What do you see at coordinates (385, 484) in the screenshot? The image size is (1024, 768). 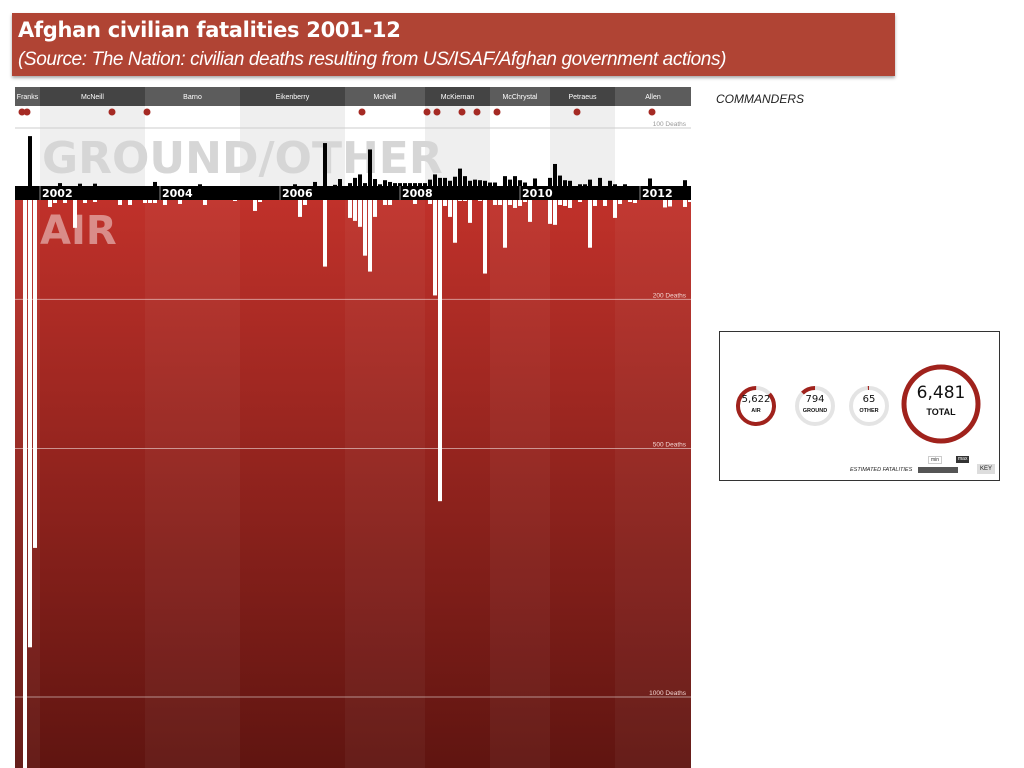 I see `commander-band-air` at bounding box center [385, 484].